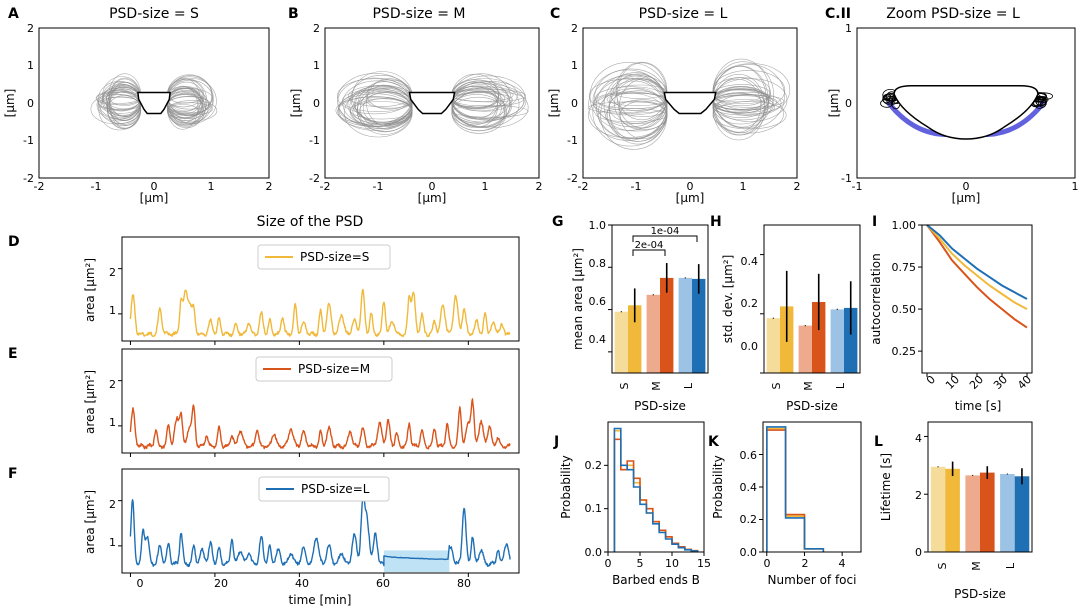 This screenshot has width=1084, height=612. What do you see at coordinates (977, 262) in the screenshot?
I see `autocorr-line-L` at bounding box center [977, 262].